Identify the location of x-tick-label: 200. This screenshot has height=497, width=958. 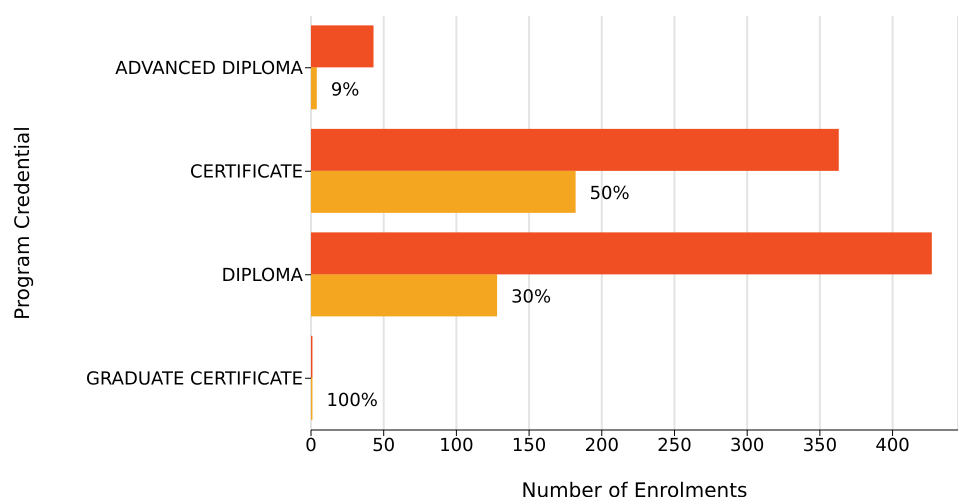
(601, 445).